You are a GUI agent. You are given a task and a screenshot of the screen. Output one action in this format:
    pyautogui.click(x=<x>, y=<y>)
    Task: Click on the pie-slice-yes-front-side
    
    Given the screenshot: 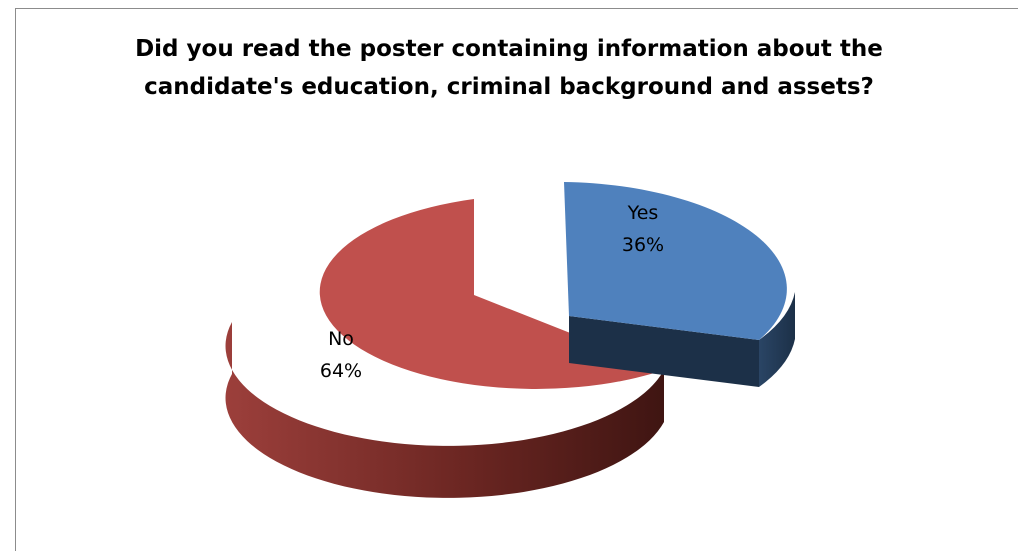 What is the action you would take?
    pyautogui.click(x=664, y=351)
    